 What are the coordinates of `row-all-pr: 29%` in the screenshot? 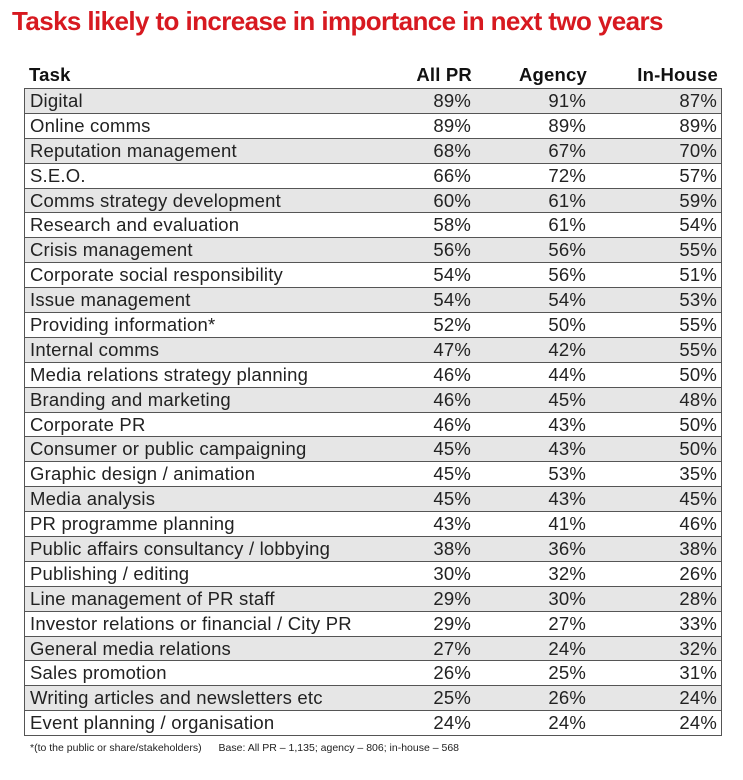 It's located at (452, 623).